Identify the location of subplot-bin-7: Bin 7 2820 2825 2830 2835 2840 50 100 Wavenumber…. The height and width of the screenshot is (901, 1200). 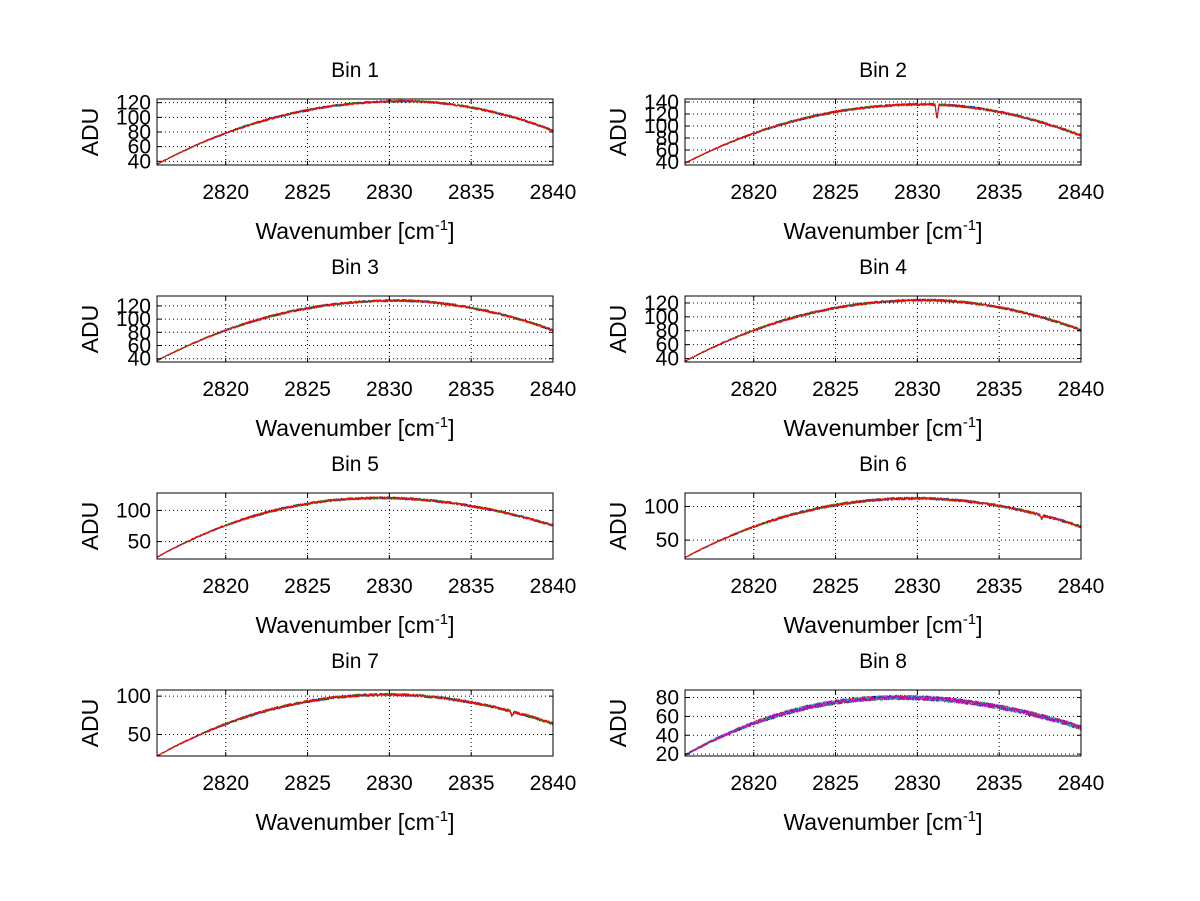
(326, 742).